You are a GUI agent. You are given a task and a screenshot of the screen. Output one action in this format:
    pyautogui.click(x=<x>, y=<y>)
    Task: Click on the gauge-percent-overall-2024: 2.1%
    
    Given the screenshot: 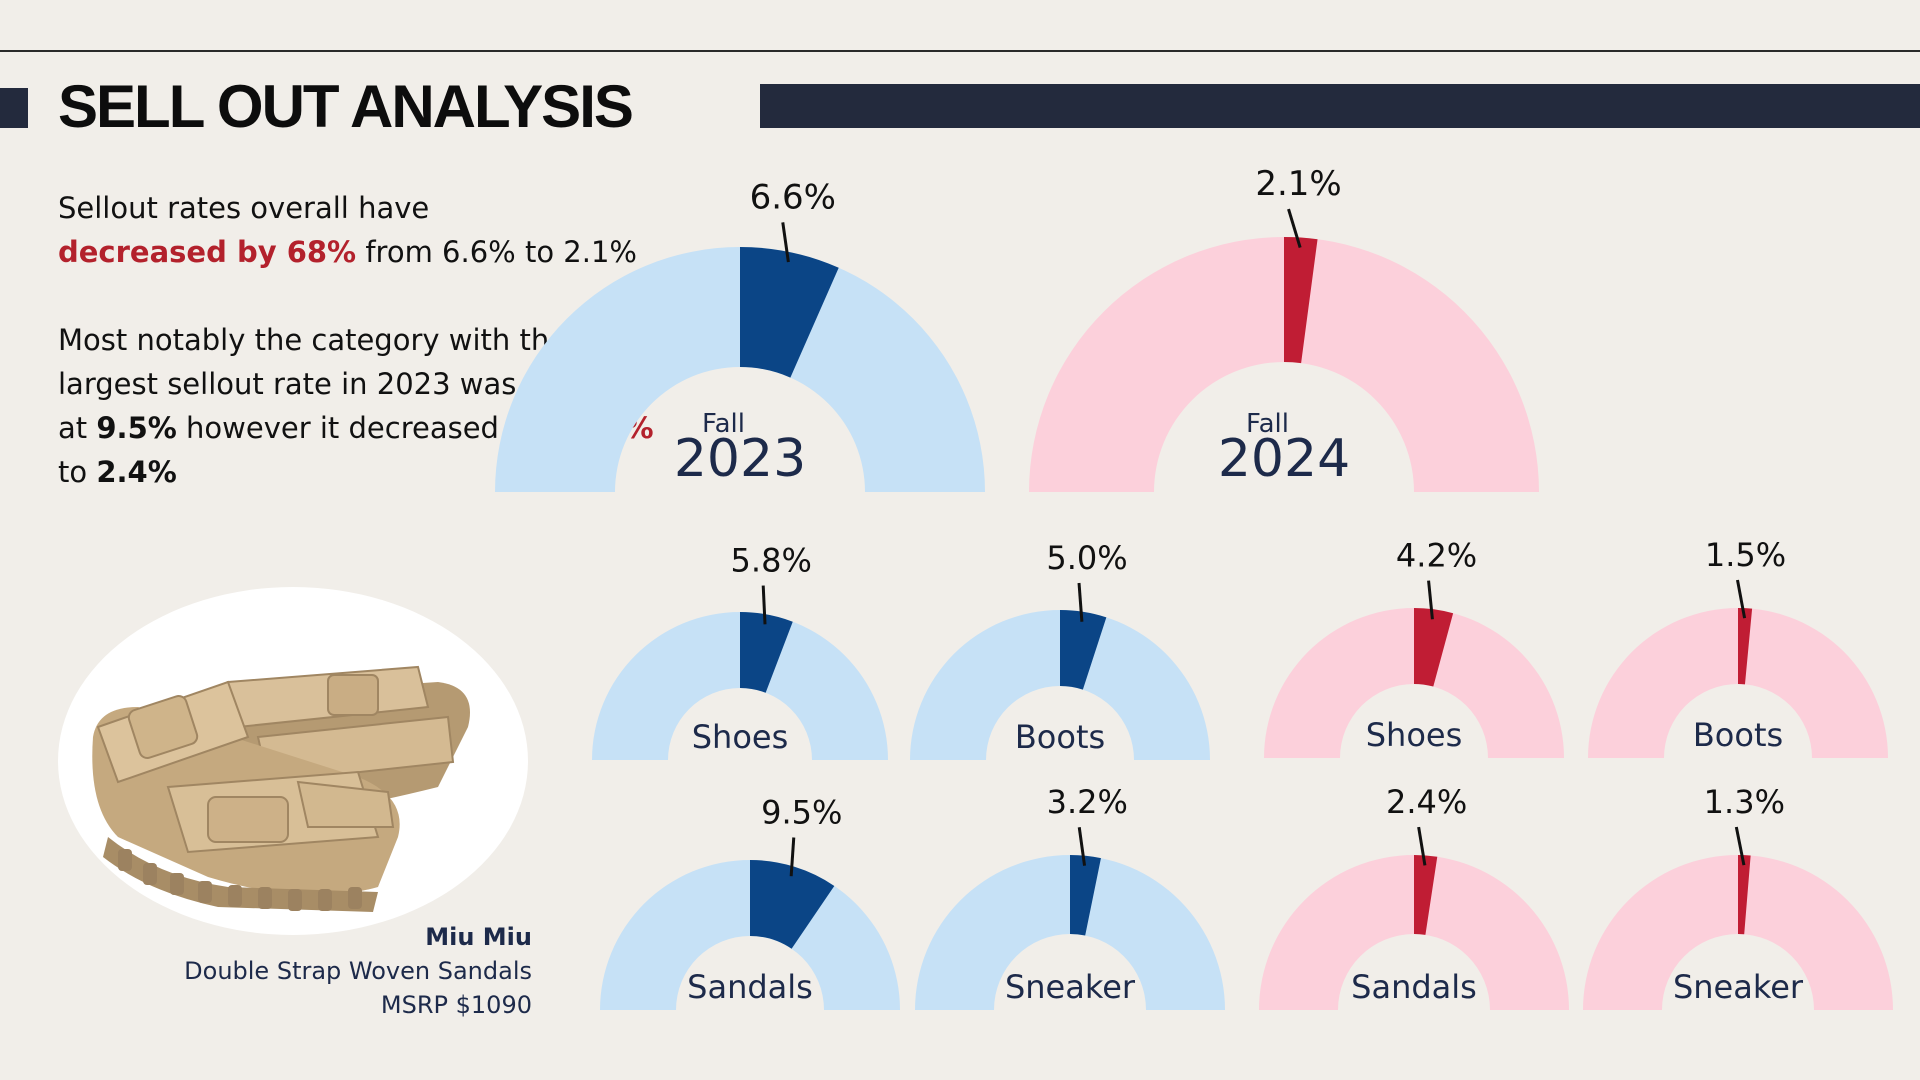 What is the action you would take?
    pyautogui.click(x=1298, y=184)
    